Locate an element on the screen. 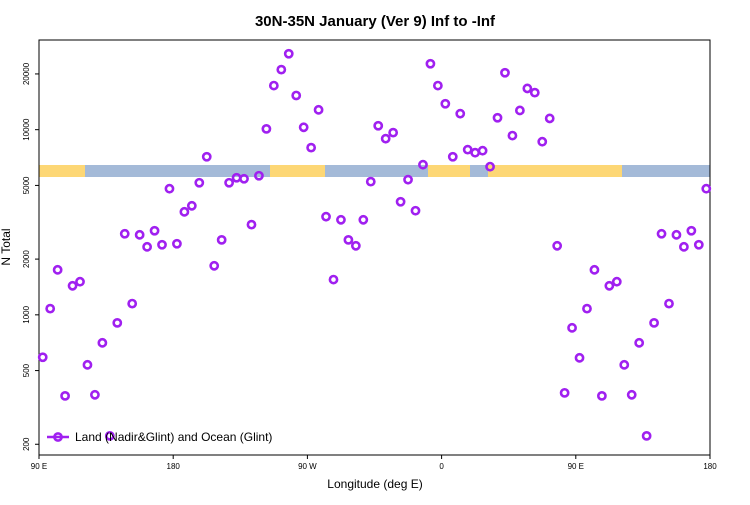  chart-title: 30N-35N January (Ver 9) Inf to -Inf is located at coordinates (375, 21).